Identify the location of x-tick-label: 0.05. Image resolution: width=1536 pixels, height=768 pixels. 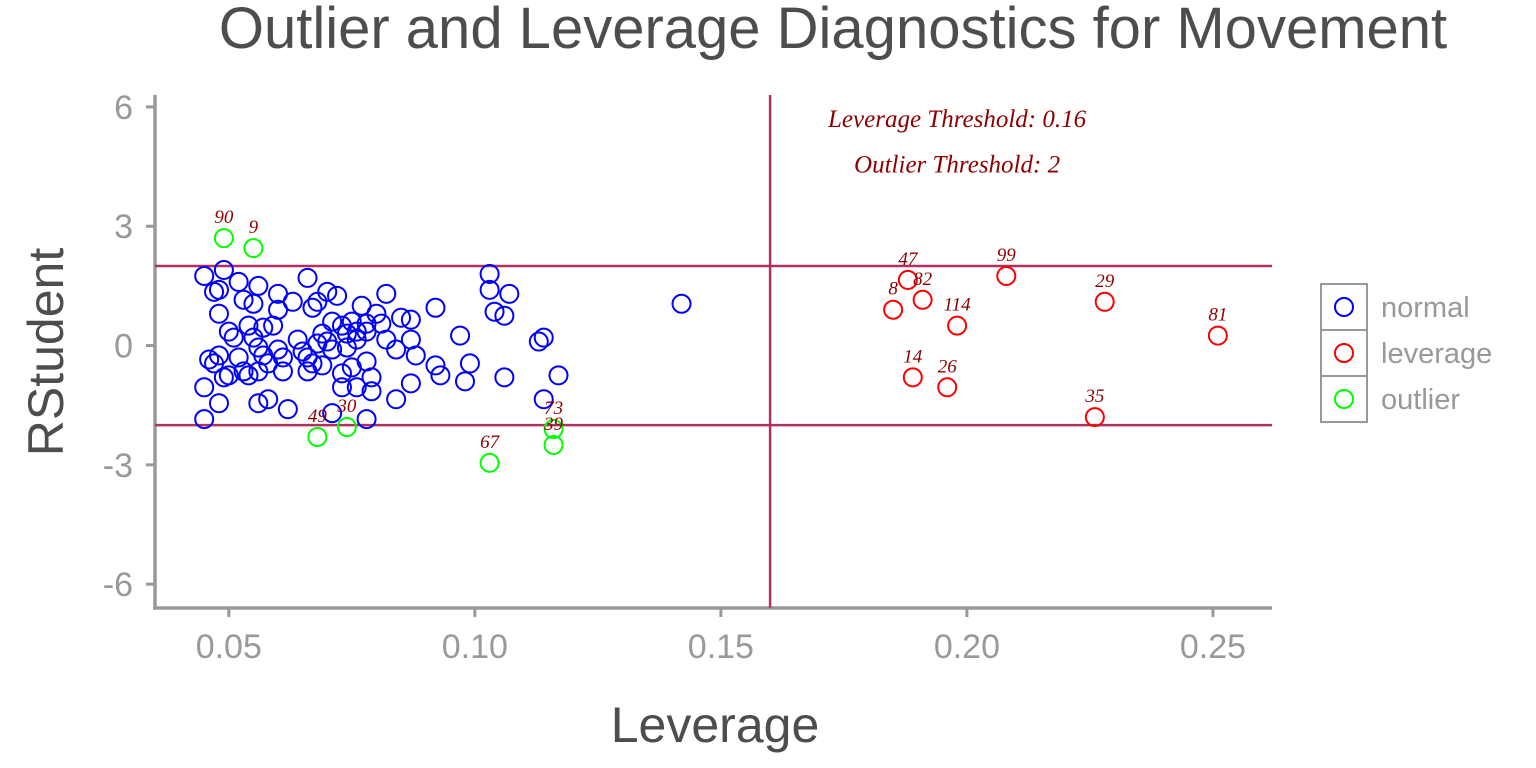
(229, 647).